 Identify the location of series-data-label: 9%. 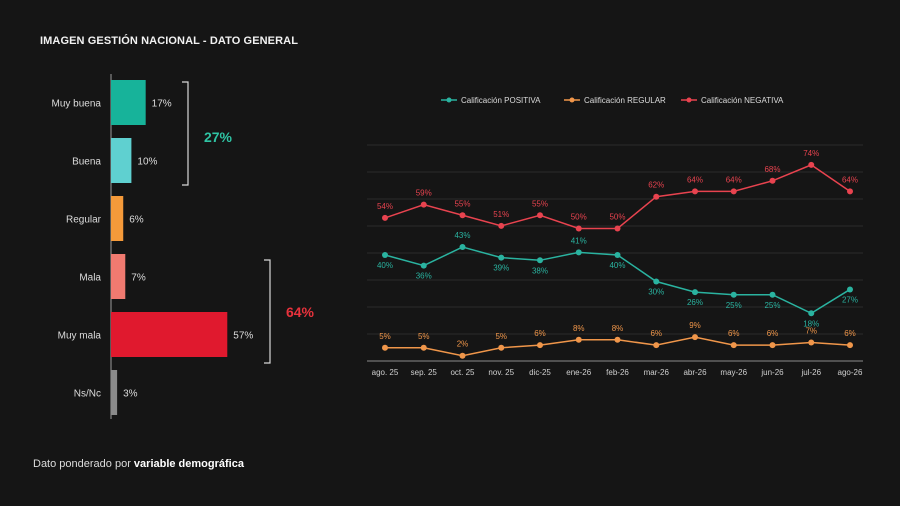
(695, 325).